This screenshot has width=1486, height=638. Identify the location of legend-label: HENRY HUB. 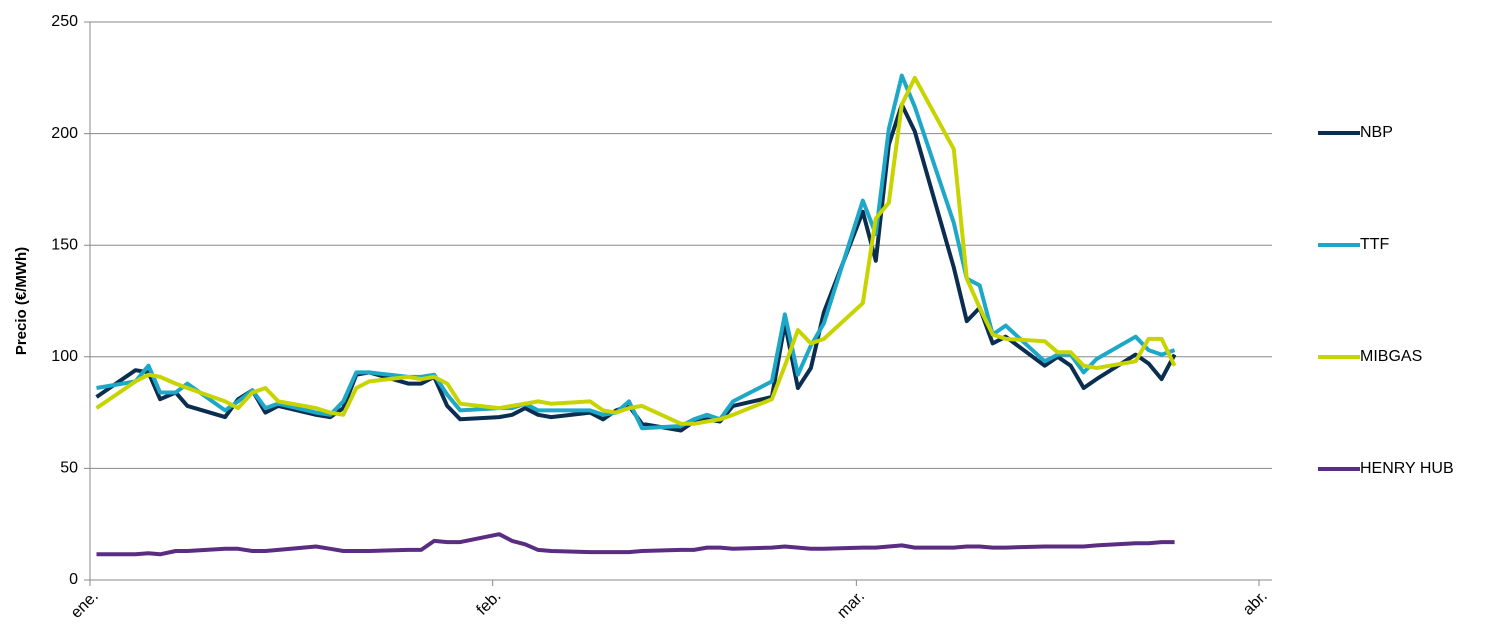
(1407, 468).